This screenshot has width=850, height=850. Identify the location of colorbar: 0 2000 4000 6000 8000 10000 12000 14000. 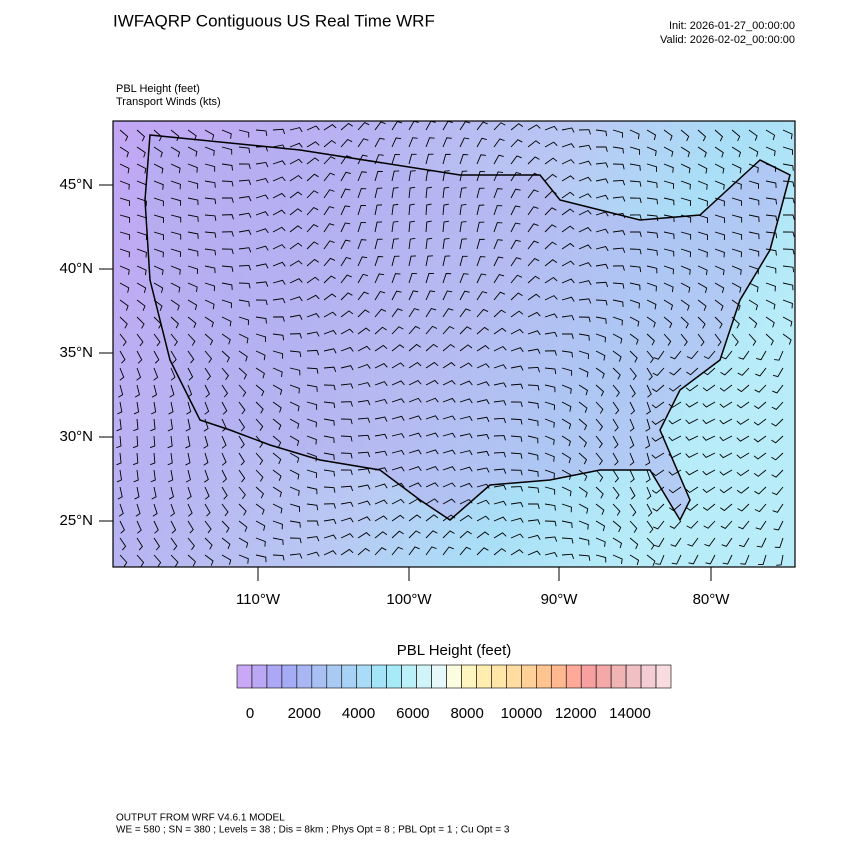
(454, 693).